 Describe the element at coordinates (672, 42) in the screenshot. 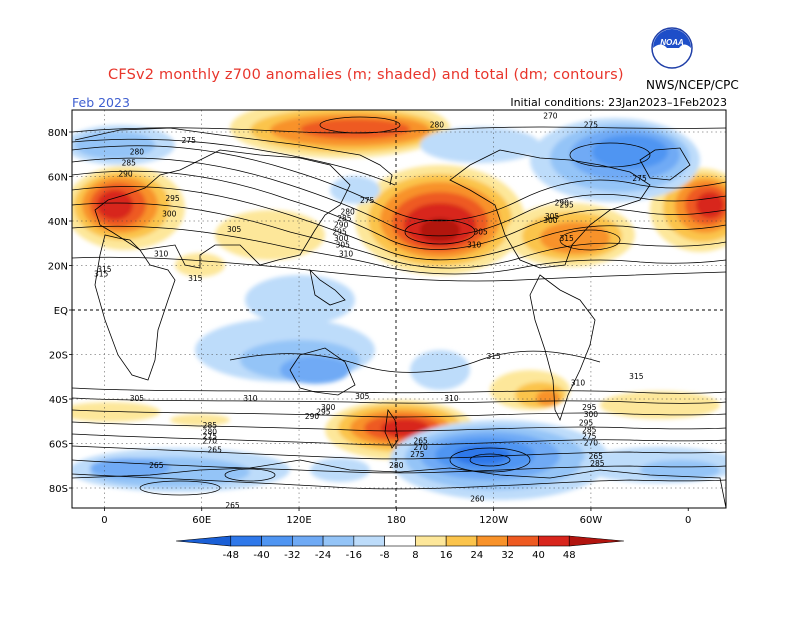

I see `logo-text: NOAA` at that location.